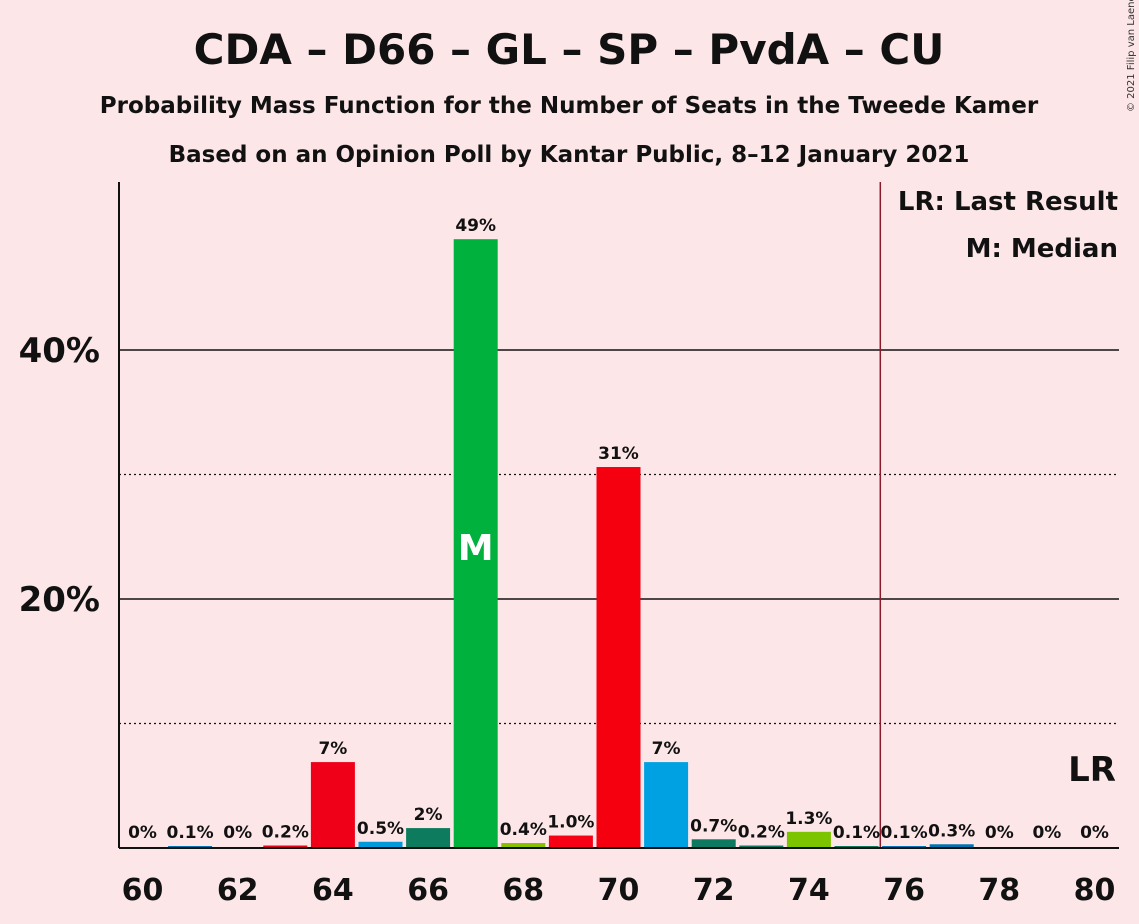 Image resolution: width=1139 pixels, height=924 pixels. What do you see at coordinates (190, 833) in the screenshot?
I see `data-label-61: 0.1%` at bounding box center [190, 833].